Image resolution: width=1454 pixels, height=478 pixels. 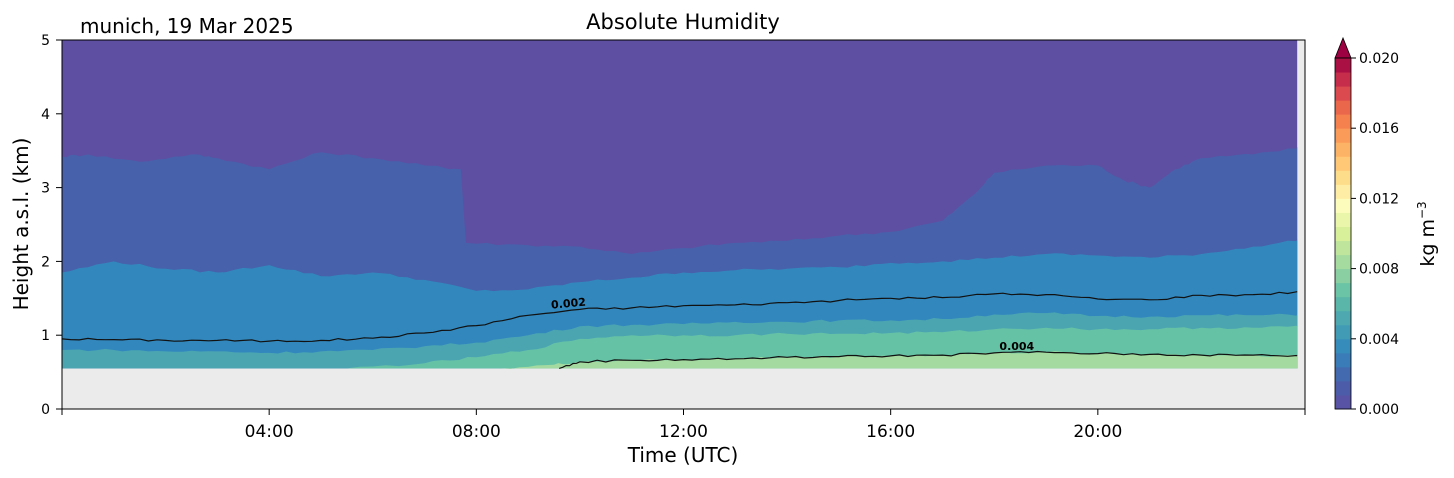 I want to click on x-tick-label: 12:00, so click(x=683, y=432).